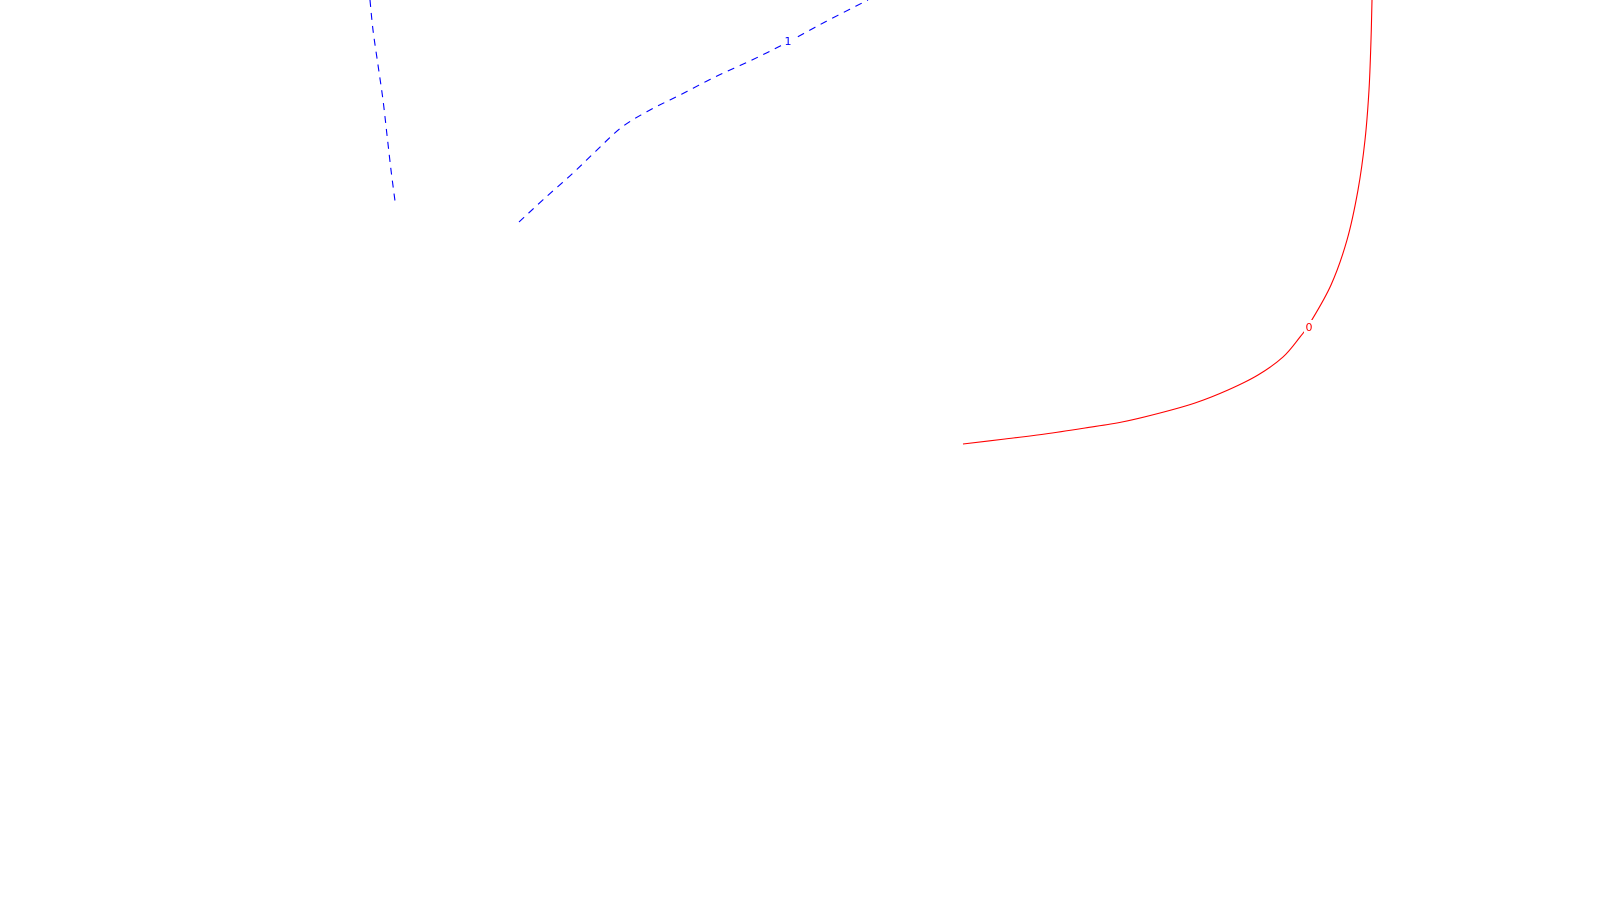  I want to click on contour-label-0: 0, so click(1309, 327).